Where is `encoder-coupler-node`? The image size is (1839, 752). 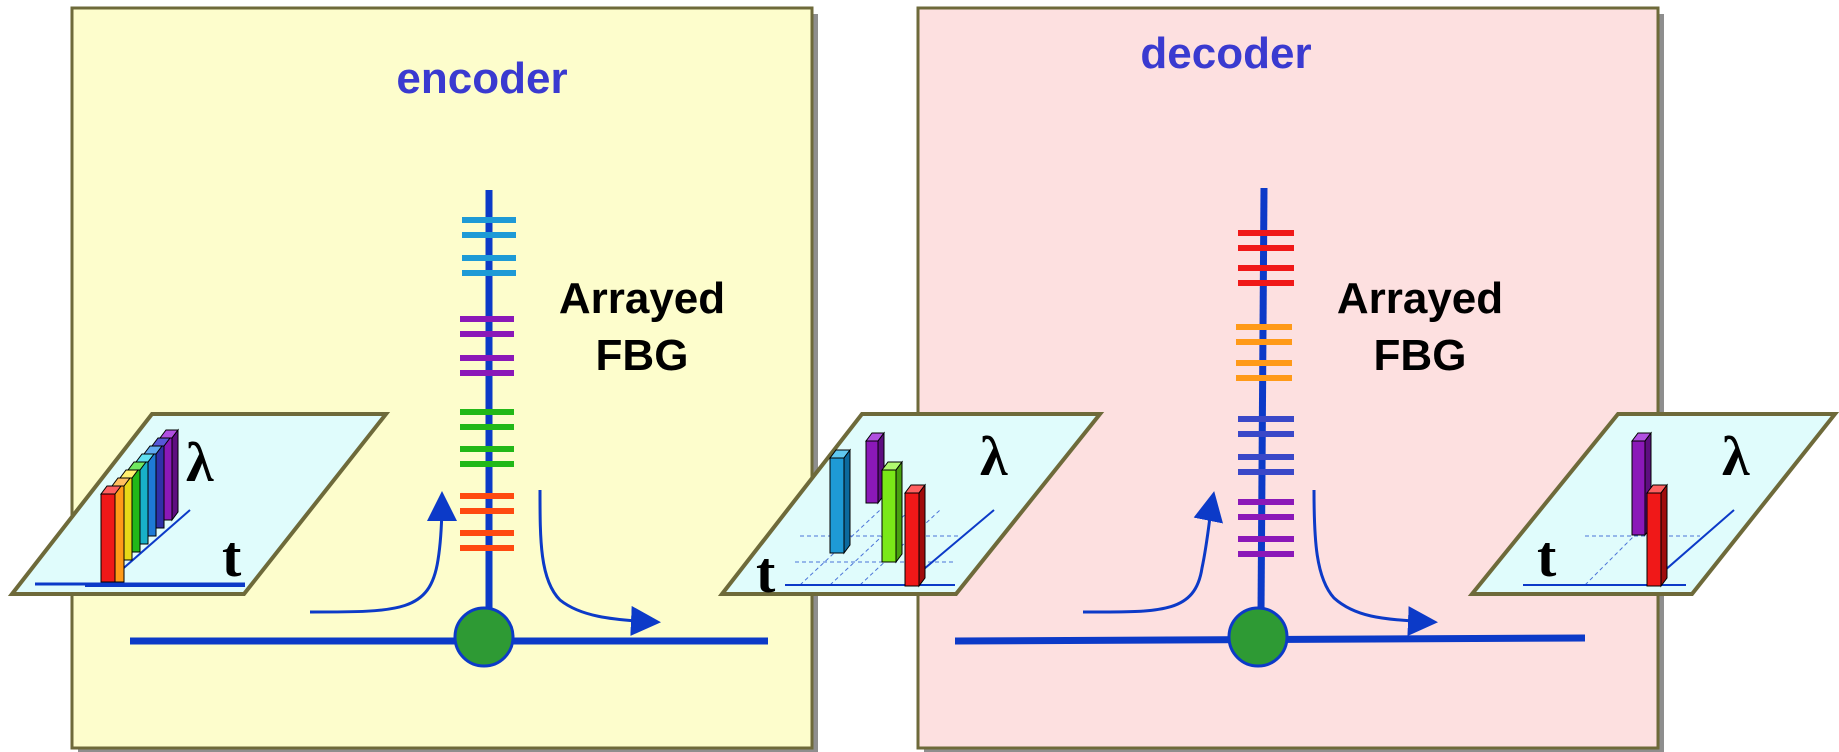 encoder-coupler-node is located at coordinates (484, 637).